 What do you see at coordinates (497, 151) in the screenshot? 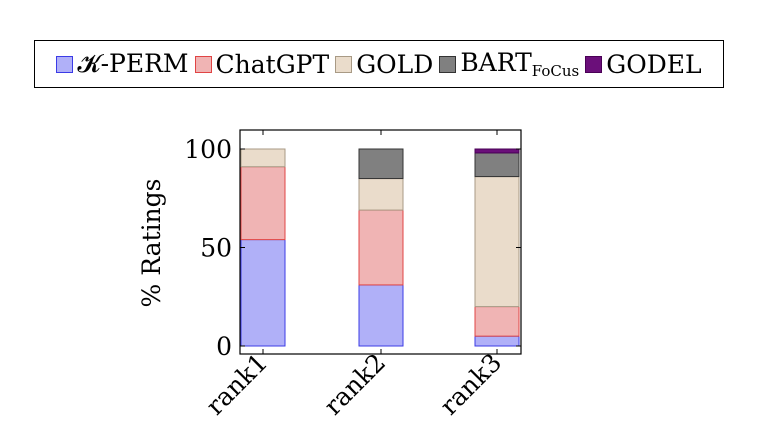
I see `bar-segment-rank3-s4` at bounding box center [497, 151].